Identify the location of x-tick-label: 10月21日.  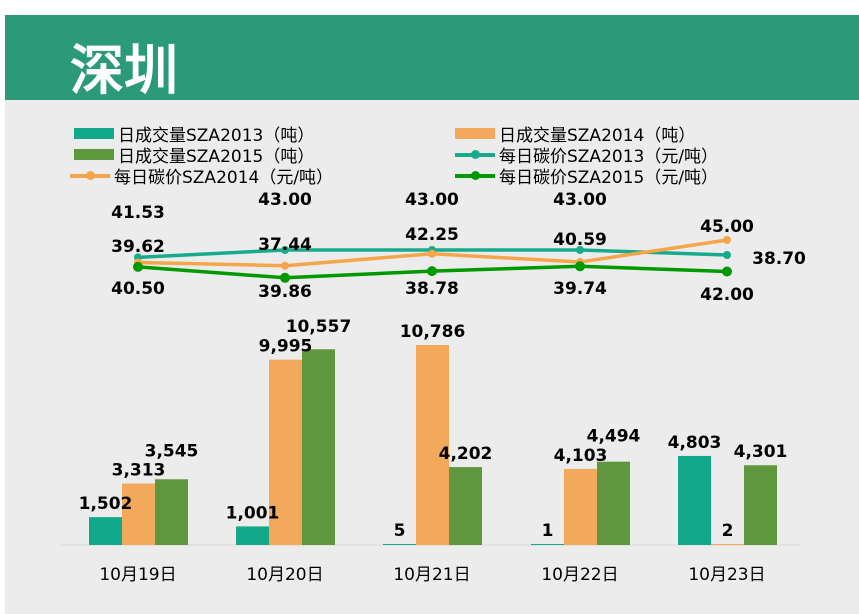
(431, 575).